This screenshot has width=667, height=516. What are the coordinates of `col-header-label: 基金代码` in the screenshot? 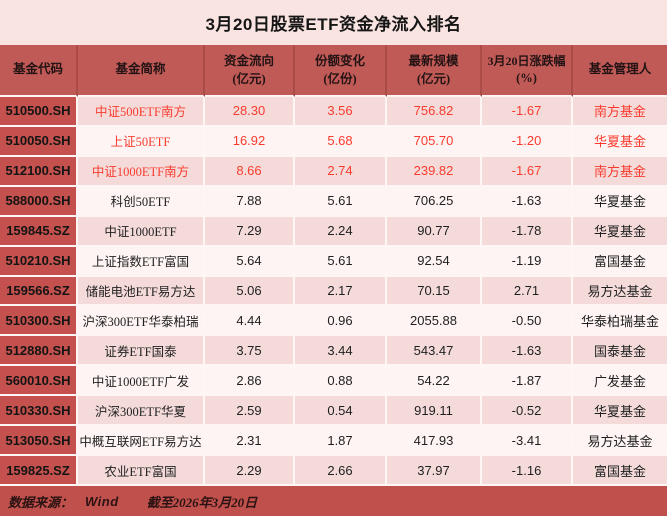 It's located at (37, 69).